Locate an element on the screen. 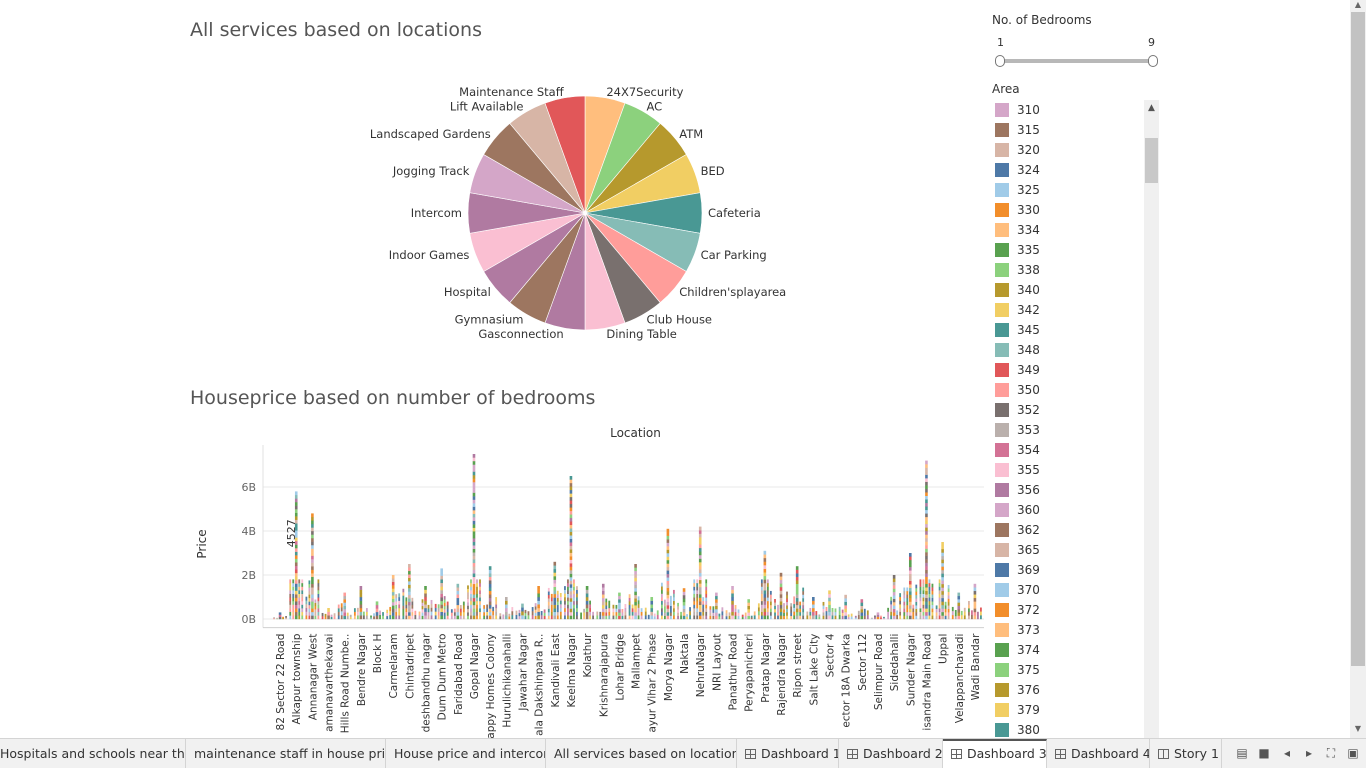 This screenshot has width=1366, height=768. bar-group-mallampet: Mallampet is located at coordinates (635, 626).